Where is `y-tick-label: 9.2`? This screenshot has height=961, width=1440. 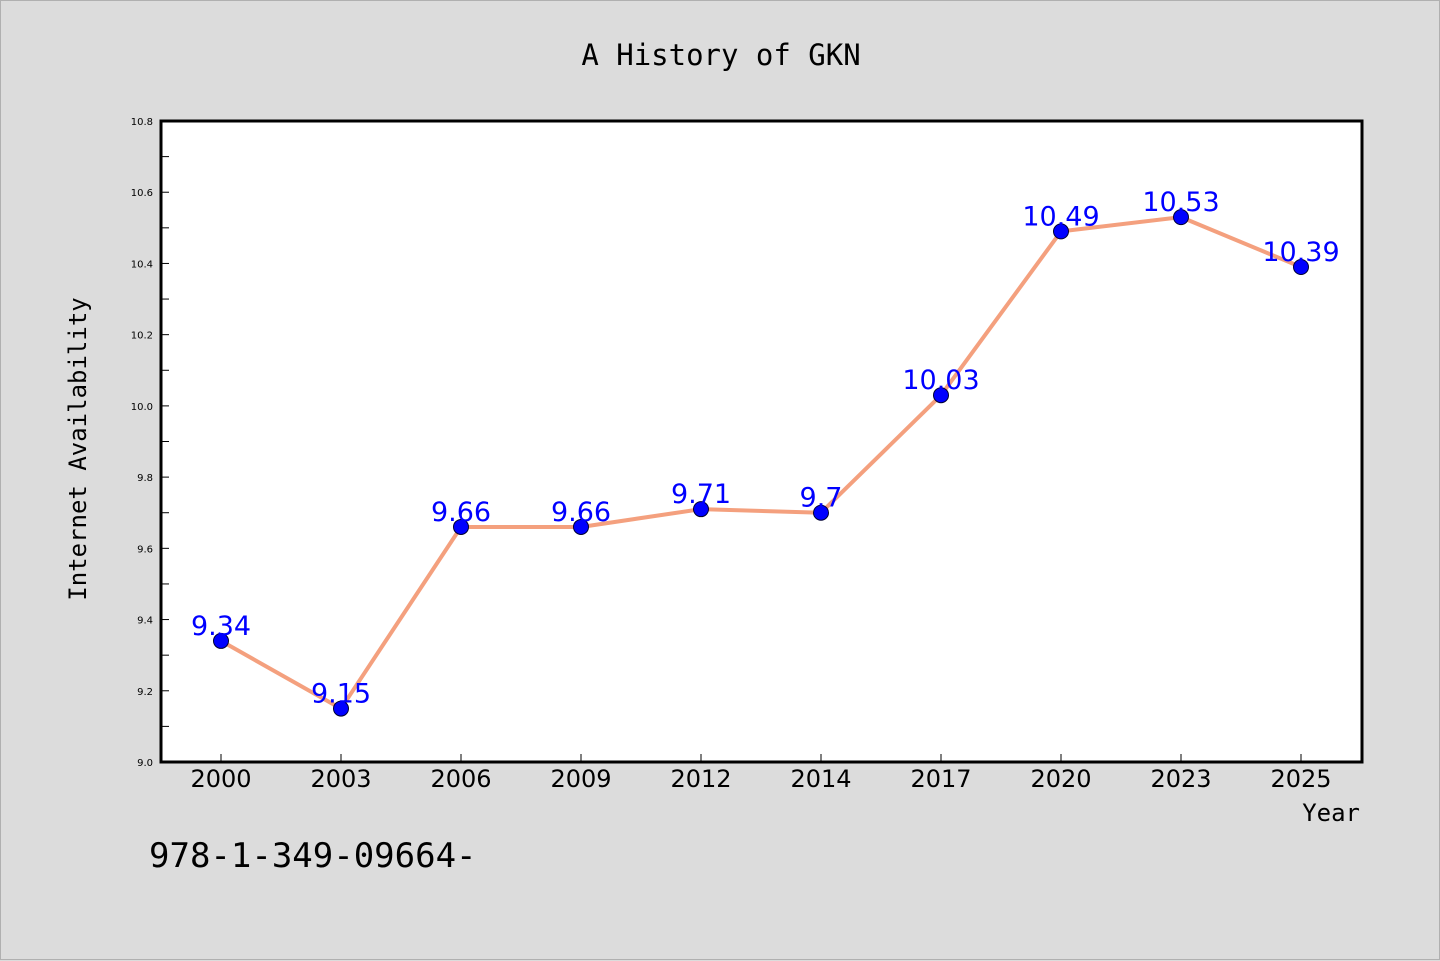
y-tick-label: 9.2 is located at coordinates (145, 692).